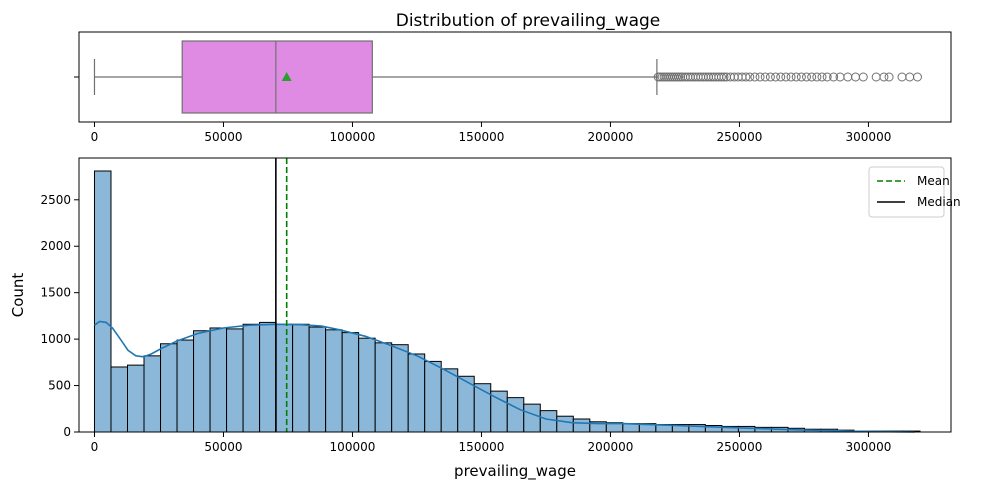 The image size is (989, 489). What do you see at coordinates (55, 246) in the screenshot?
I see `histogram-y-tick-label: 2000` at bounding box center [55, 246].